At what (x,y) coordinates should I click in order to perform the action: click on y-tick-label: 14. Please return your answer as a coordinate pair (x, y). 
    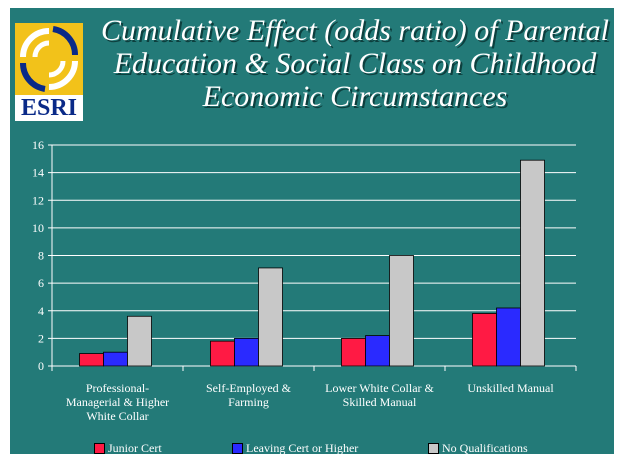
    Looking at the image, I should click on (38, 173).